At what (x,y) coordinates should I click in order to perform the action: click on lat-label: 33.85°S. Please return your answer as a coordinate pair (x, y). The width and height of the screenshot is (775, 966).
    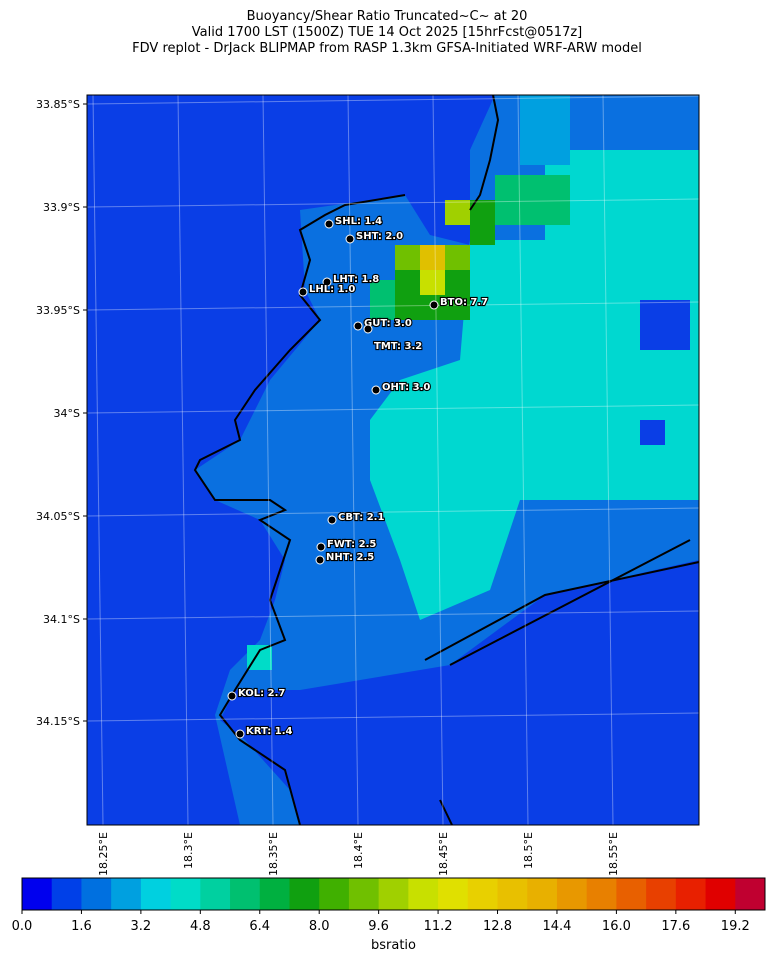
    Looking at the image, I should click on (58, 104).